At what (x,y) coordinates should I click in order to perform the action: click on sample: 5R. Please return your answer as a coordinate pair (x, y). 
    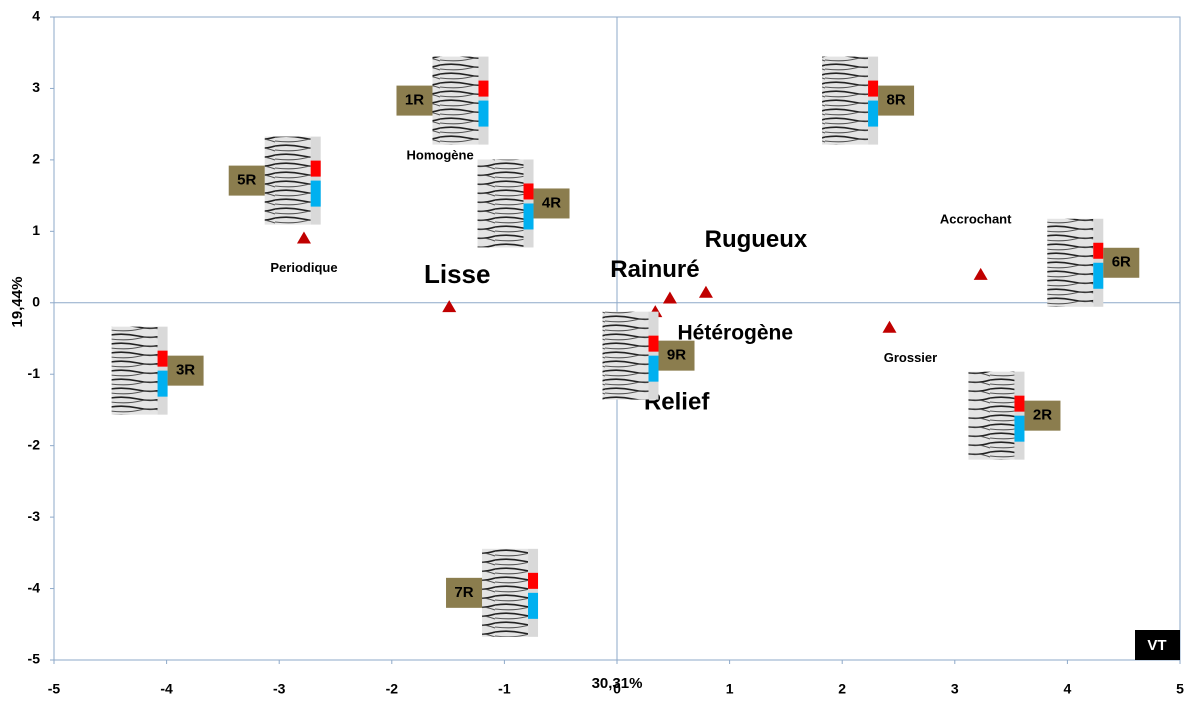
    Looking at the image, I should click on (274, 180).